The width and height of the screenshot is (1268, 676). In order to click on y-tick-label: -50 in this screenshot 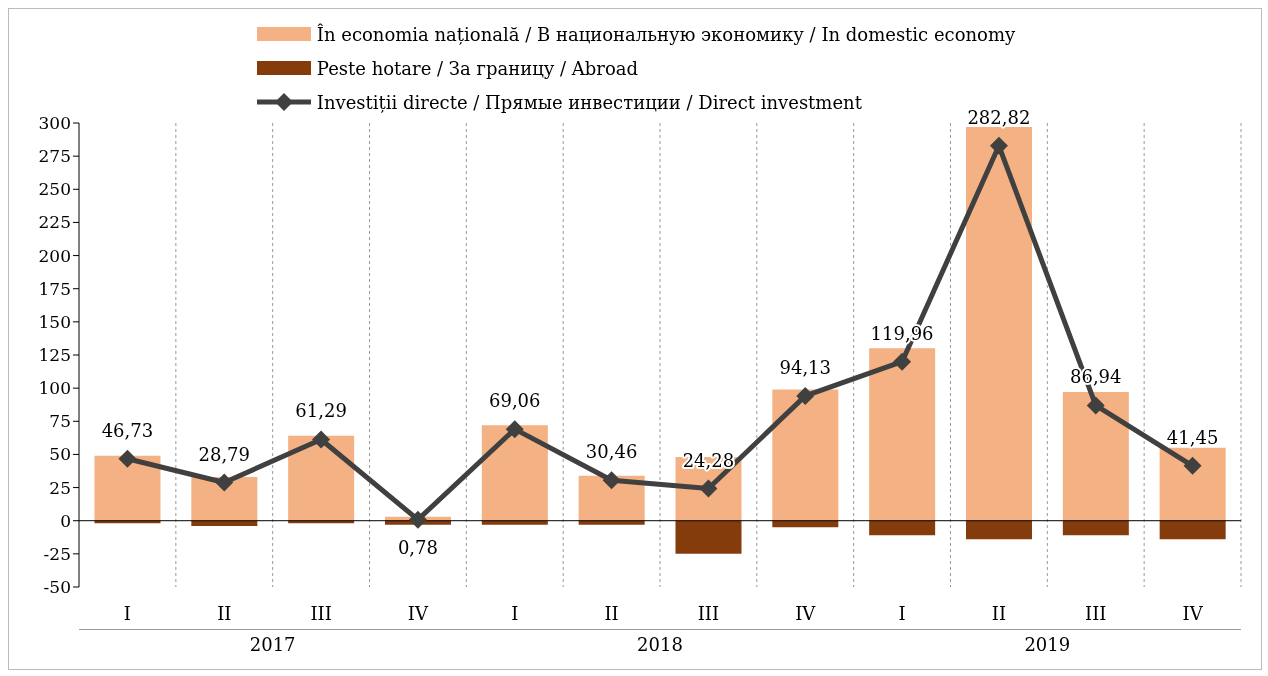, I will do `click(57, 587)`.